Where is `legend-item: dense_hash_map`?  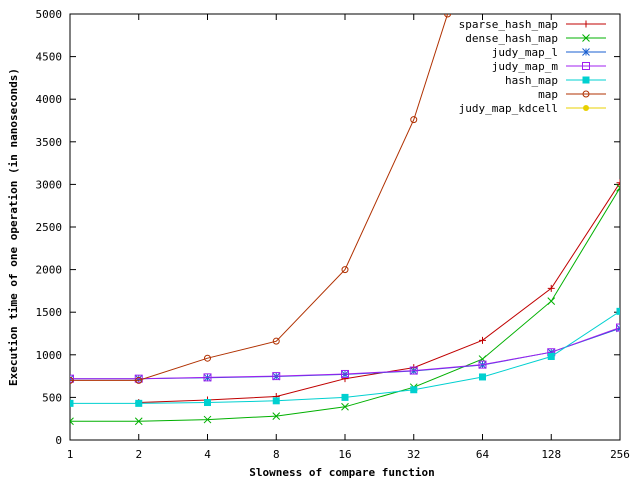
legend-item: dense_hash_map is located at coordinates (535, 38).